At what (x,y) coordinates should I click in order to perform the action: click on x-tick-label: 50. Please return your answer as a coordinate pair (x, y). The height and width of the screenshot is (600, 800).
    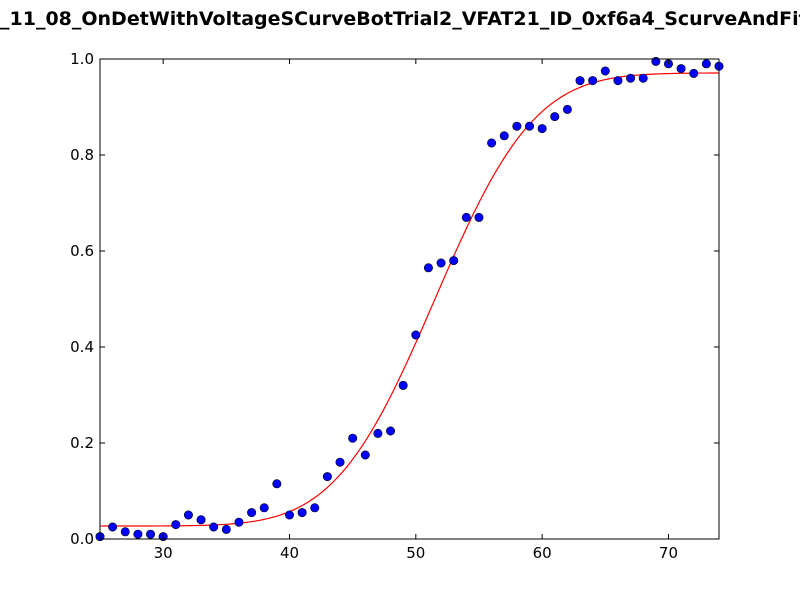
    Looking at the image, I should click on (415, 553).